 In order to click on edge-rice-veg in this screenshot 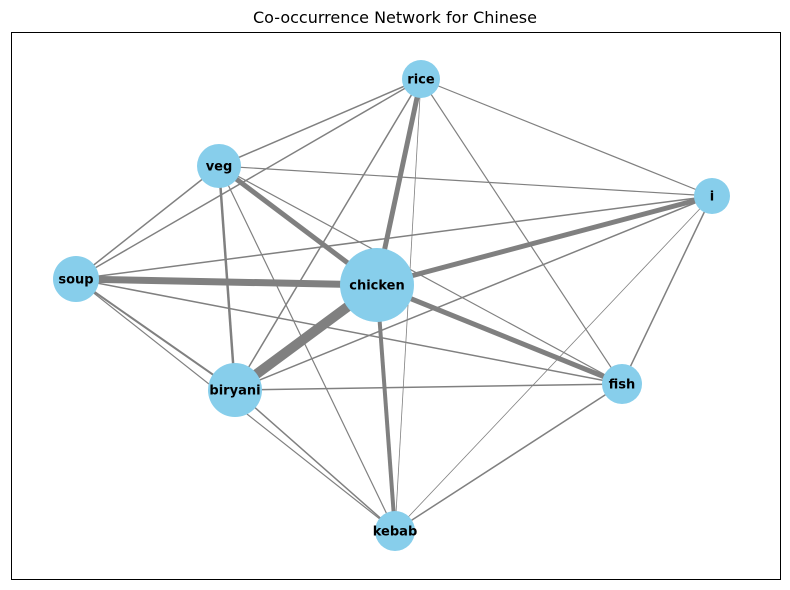, I will do `click(320, 122)`.